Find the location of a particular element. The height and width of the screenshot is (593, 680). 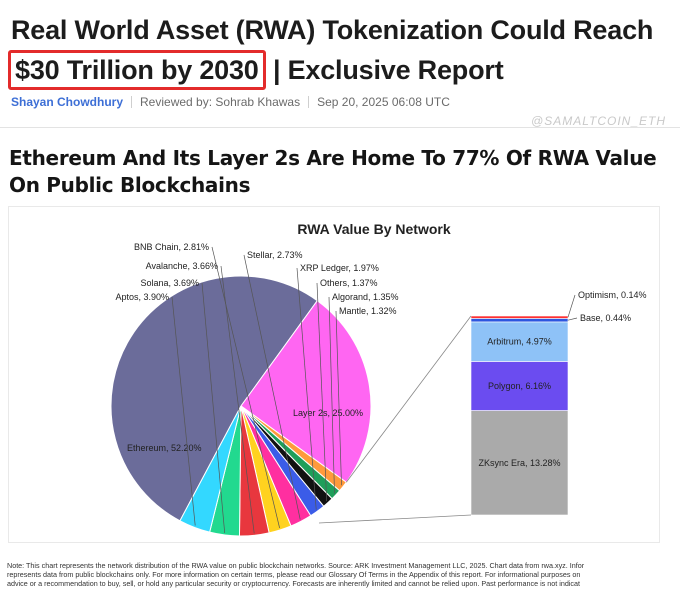

bar-label-arbitrum: Arbitrum, 4.97% is located at coordinates (519, 342).